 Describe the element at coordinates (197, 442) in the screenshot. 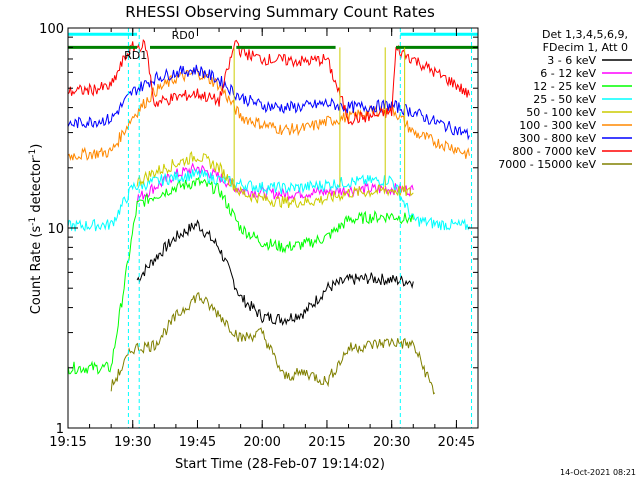

I see `x-tick-label: 19:45` at that location.